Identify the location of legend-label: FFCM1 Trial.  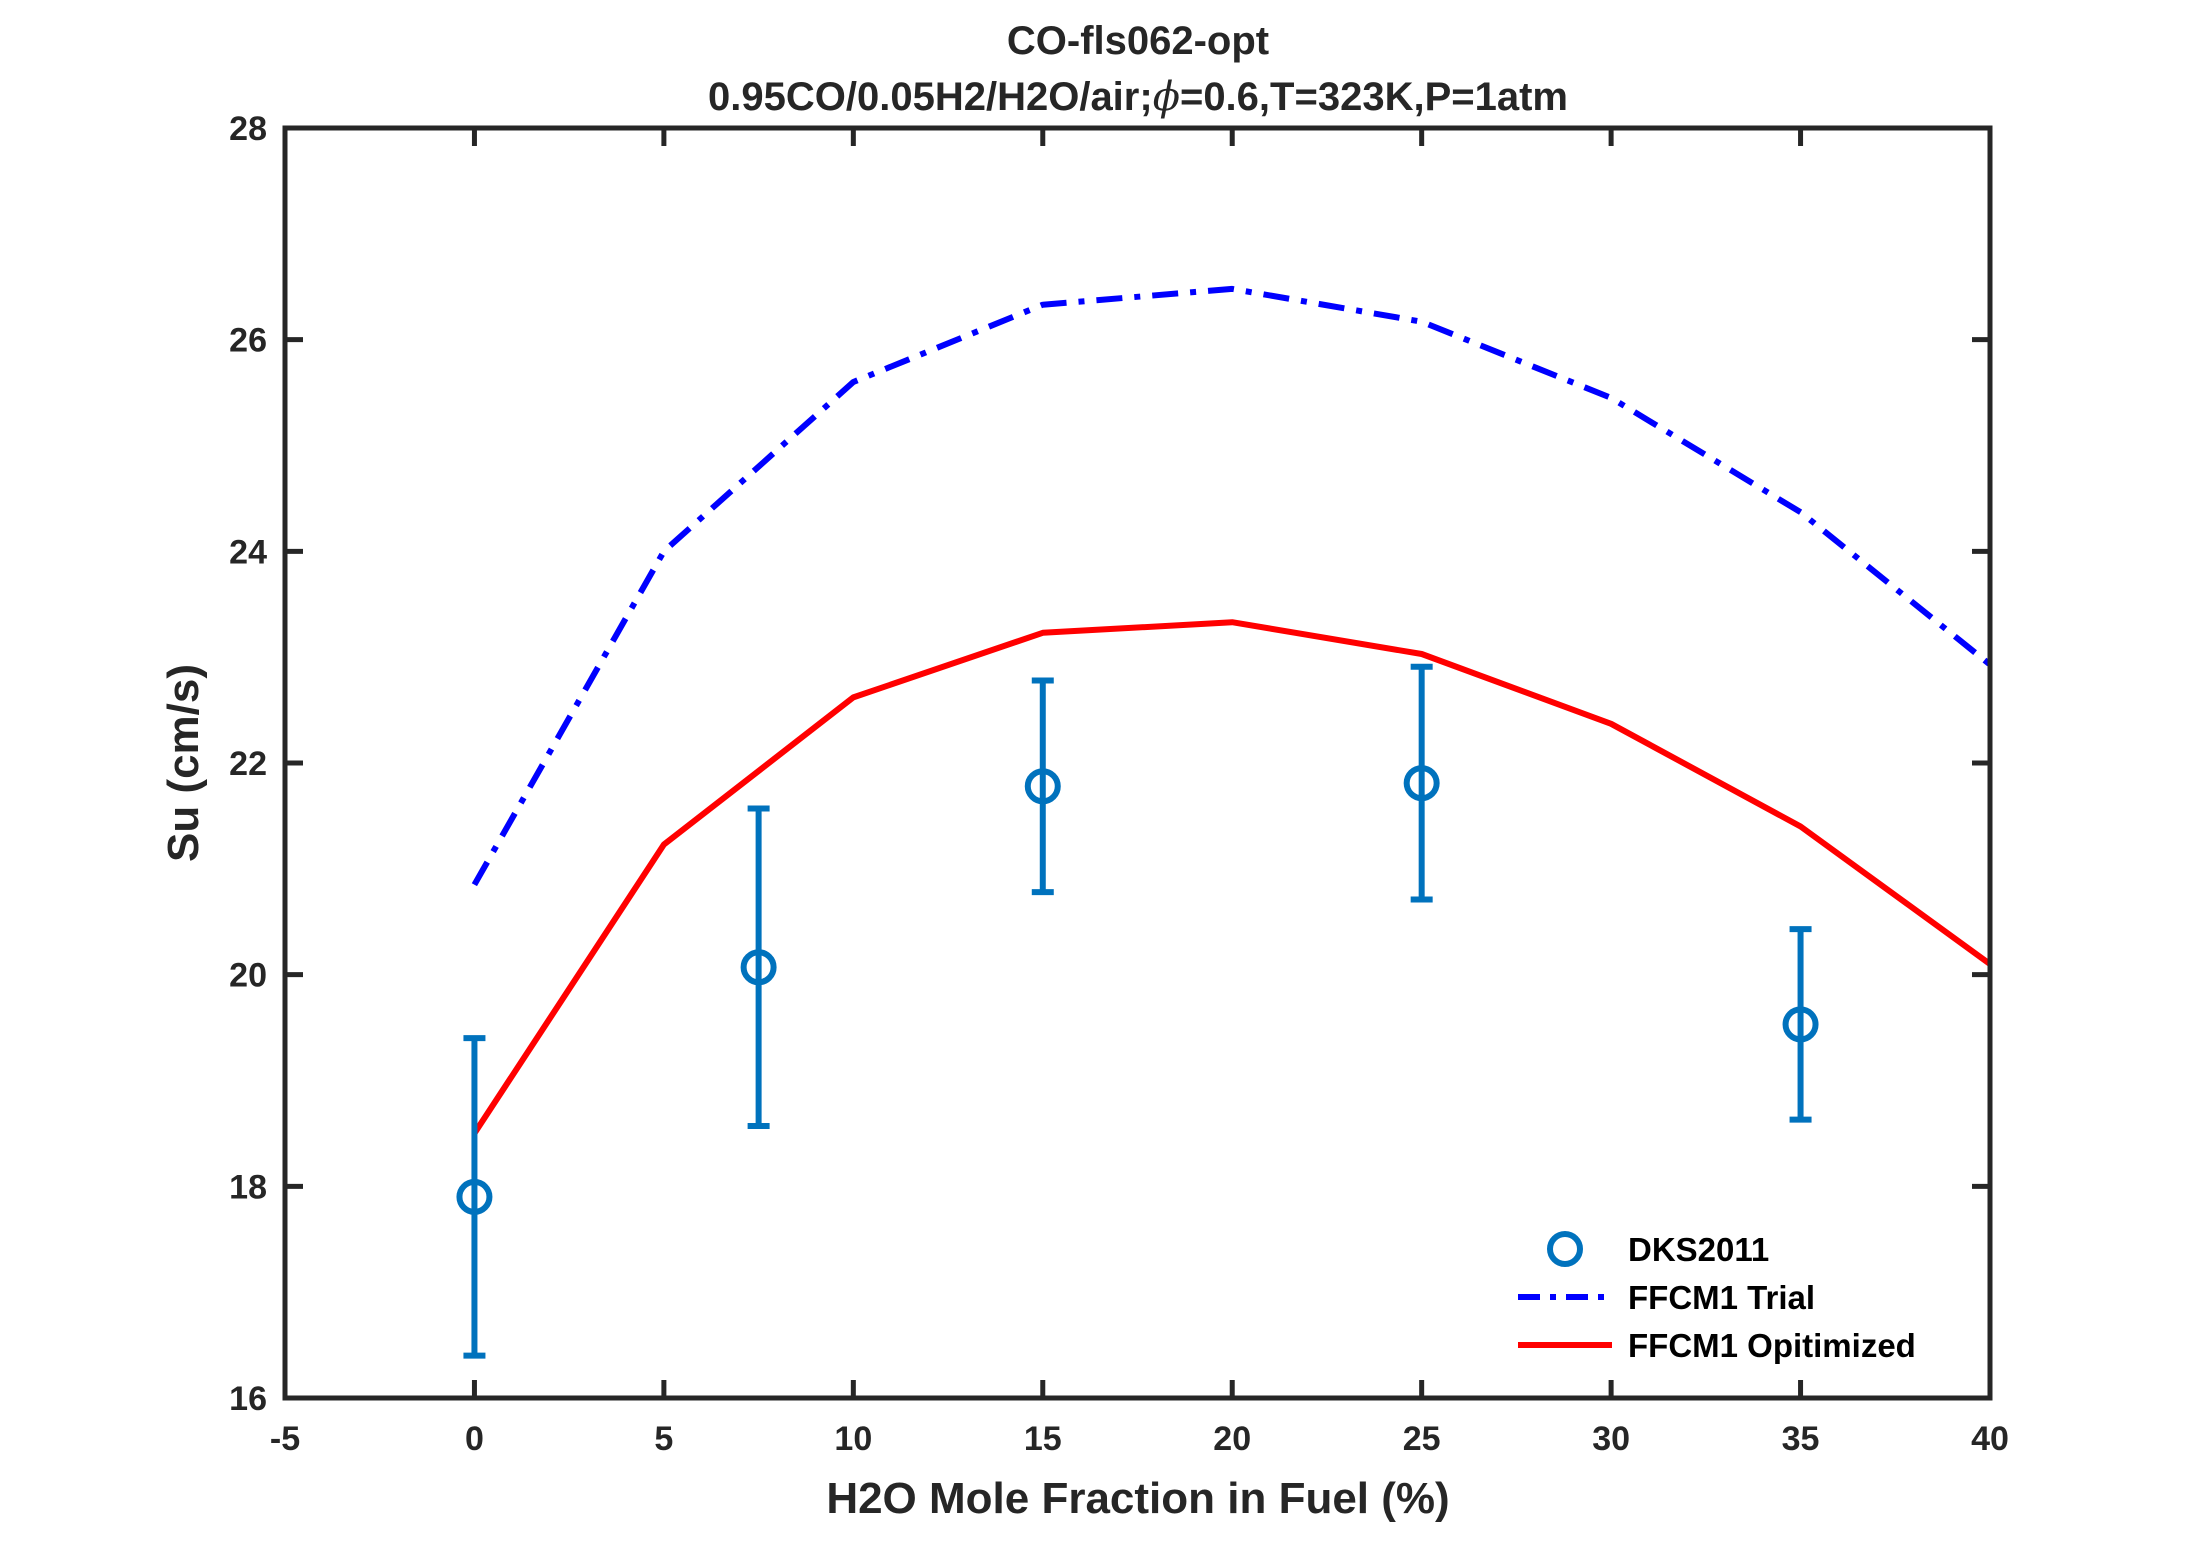
(1721, 1297).